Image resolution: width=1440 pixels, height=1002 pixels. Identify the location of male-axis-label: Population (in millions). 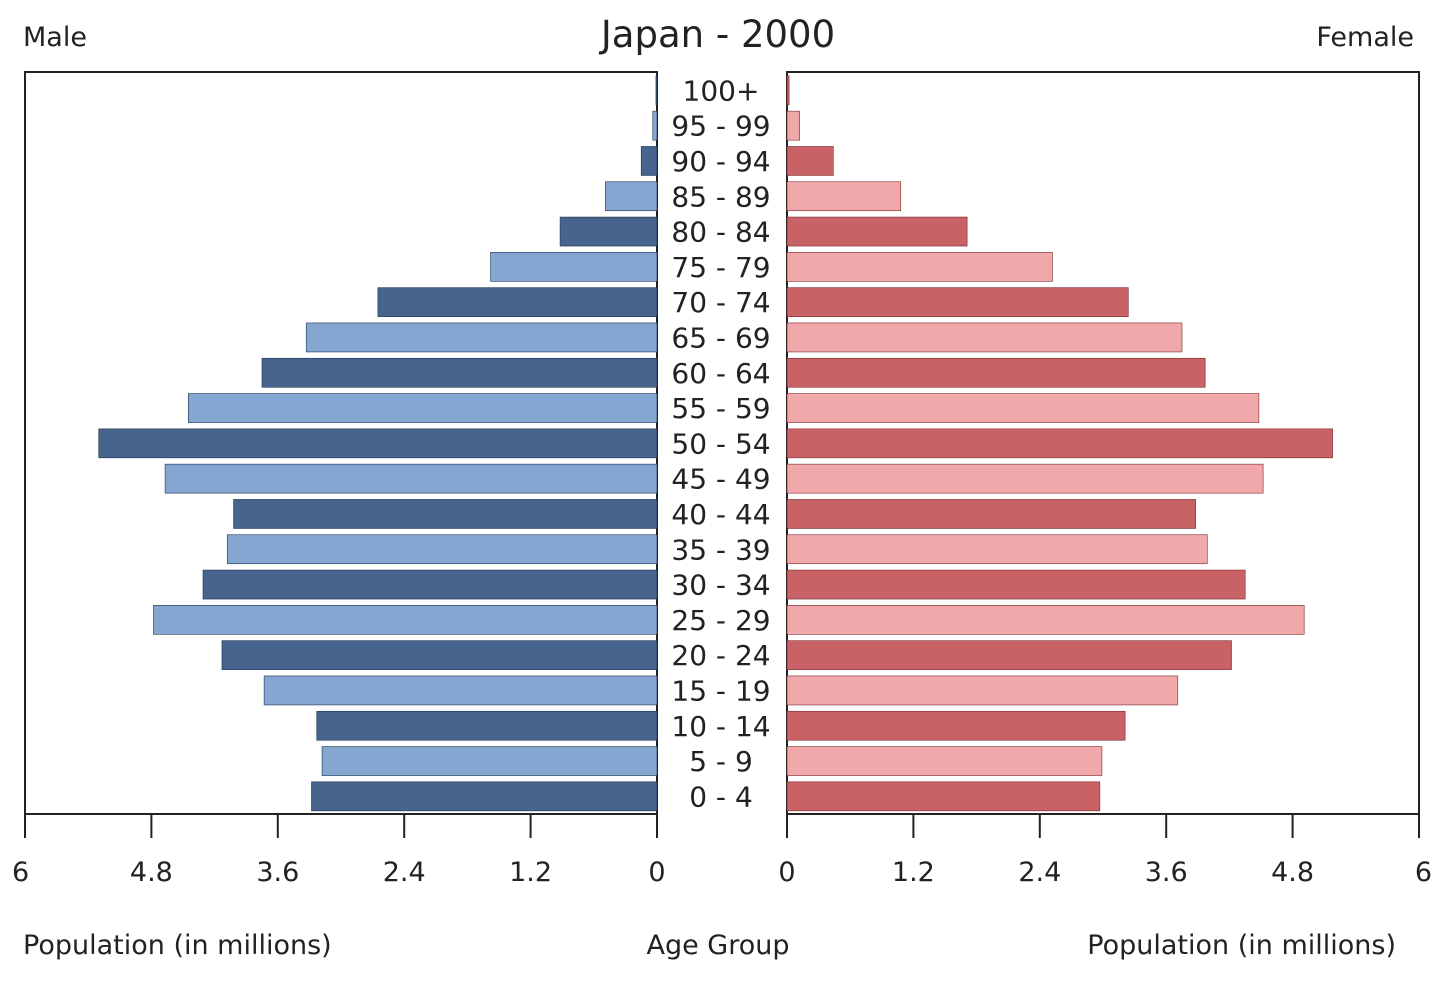
(177, 945).